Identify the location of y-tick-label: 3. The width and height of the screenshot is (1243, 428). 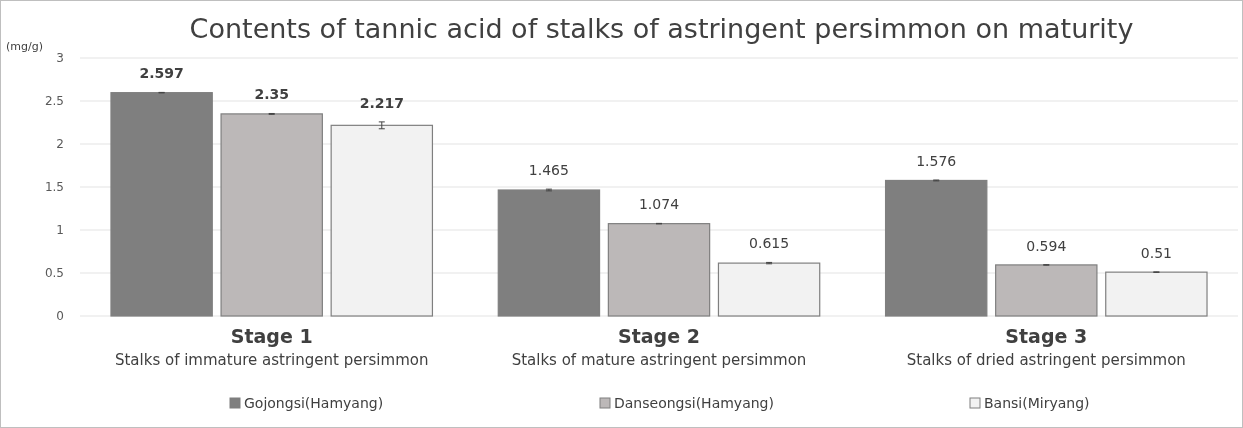
(60, 58).